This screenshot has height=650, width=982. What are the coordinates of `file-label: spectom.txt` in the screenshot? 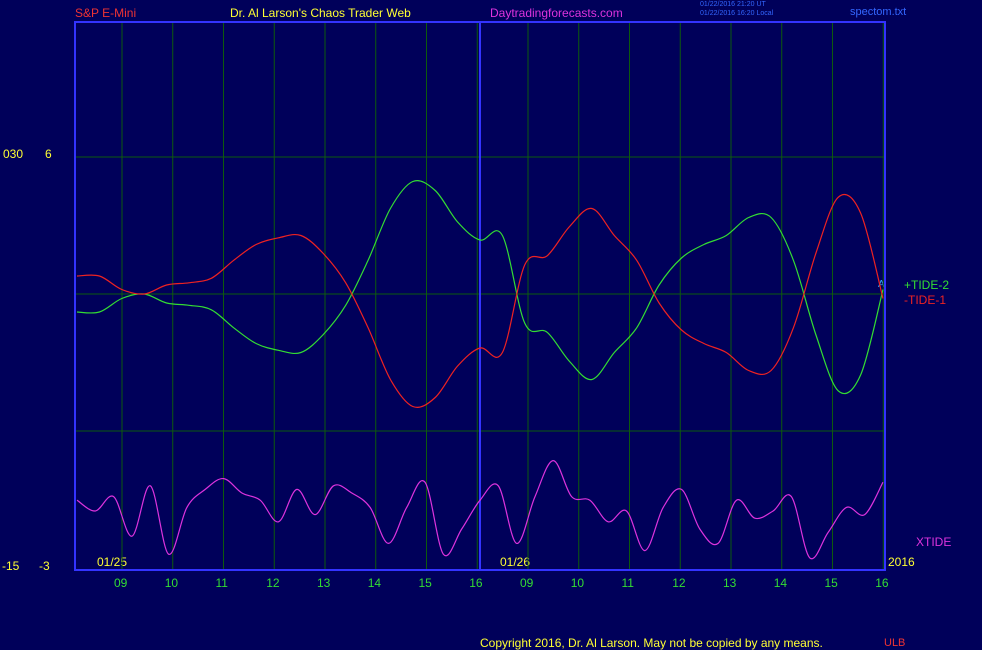 It's located at (878, 12).